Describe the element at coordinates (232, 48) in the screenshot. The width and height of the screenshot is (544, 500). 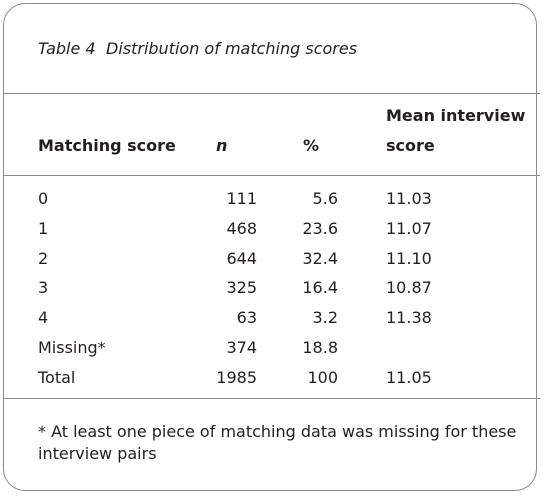
I see `table-title: Distribution of matching scores` at that location.